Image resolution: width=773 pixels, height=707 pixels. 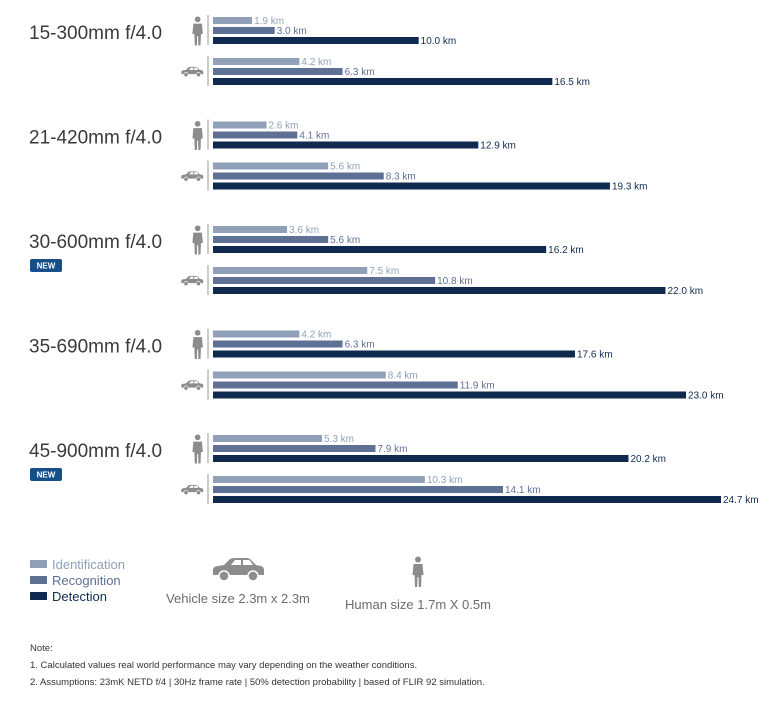 I want to click on lens-2-vehicle-recognition-value: 8.3 km, so click(x=401, y=177).